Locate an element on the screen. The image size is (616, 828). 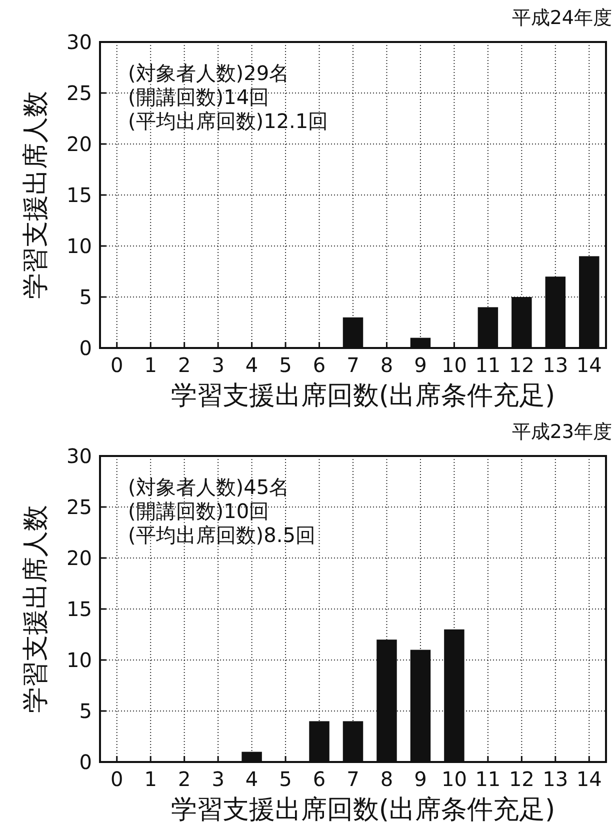
chart-title: 平成24年度 is located at coordinates (562, 18).